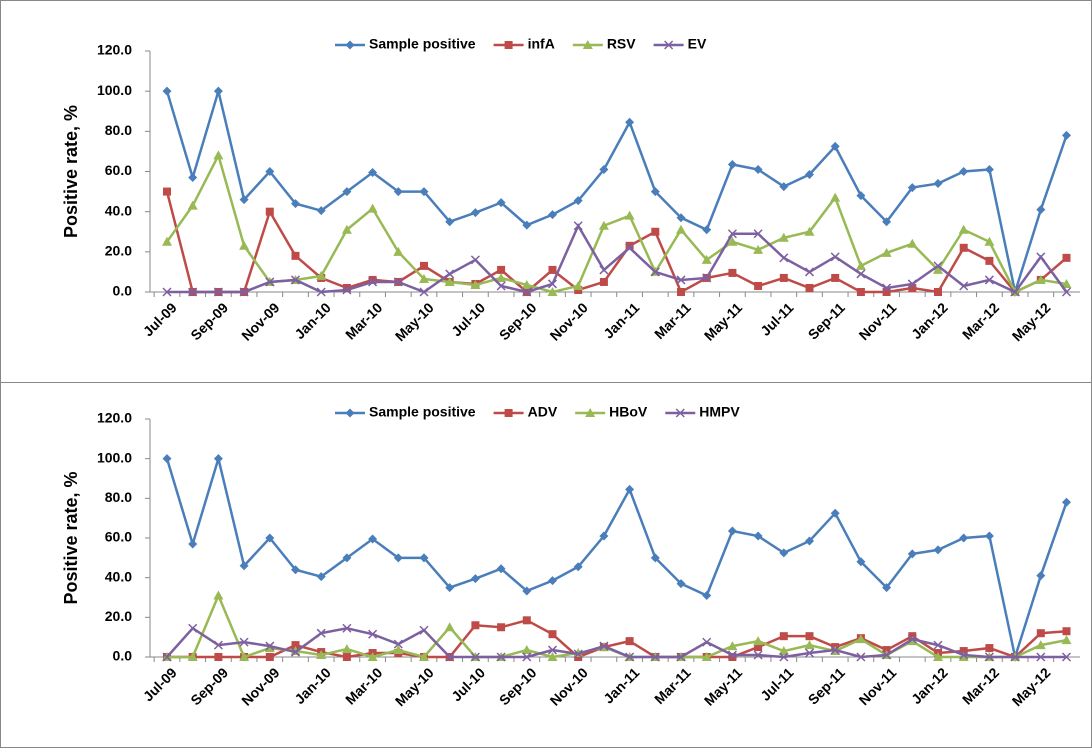 The width and height of the screenshot is (1092, 753). Describe the element at coordinates (697, 44) in the screenshot. I see `legend-label: EV` at that location.